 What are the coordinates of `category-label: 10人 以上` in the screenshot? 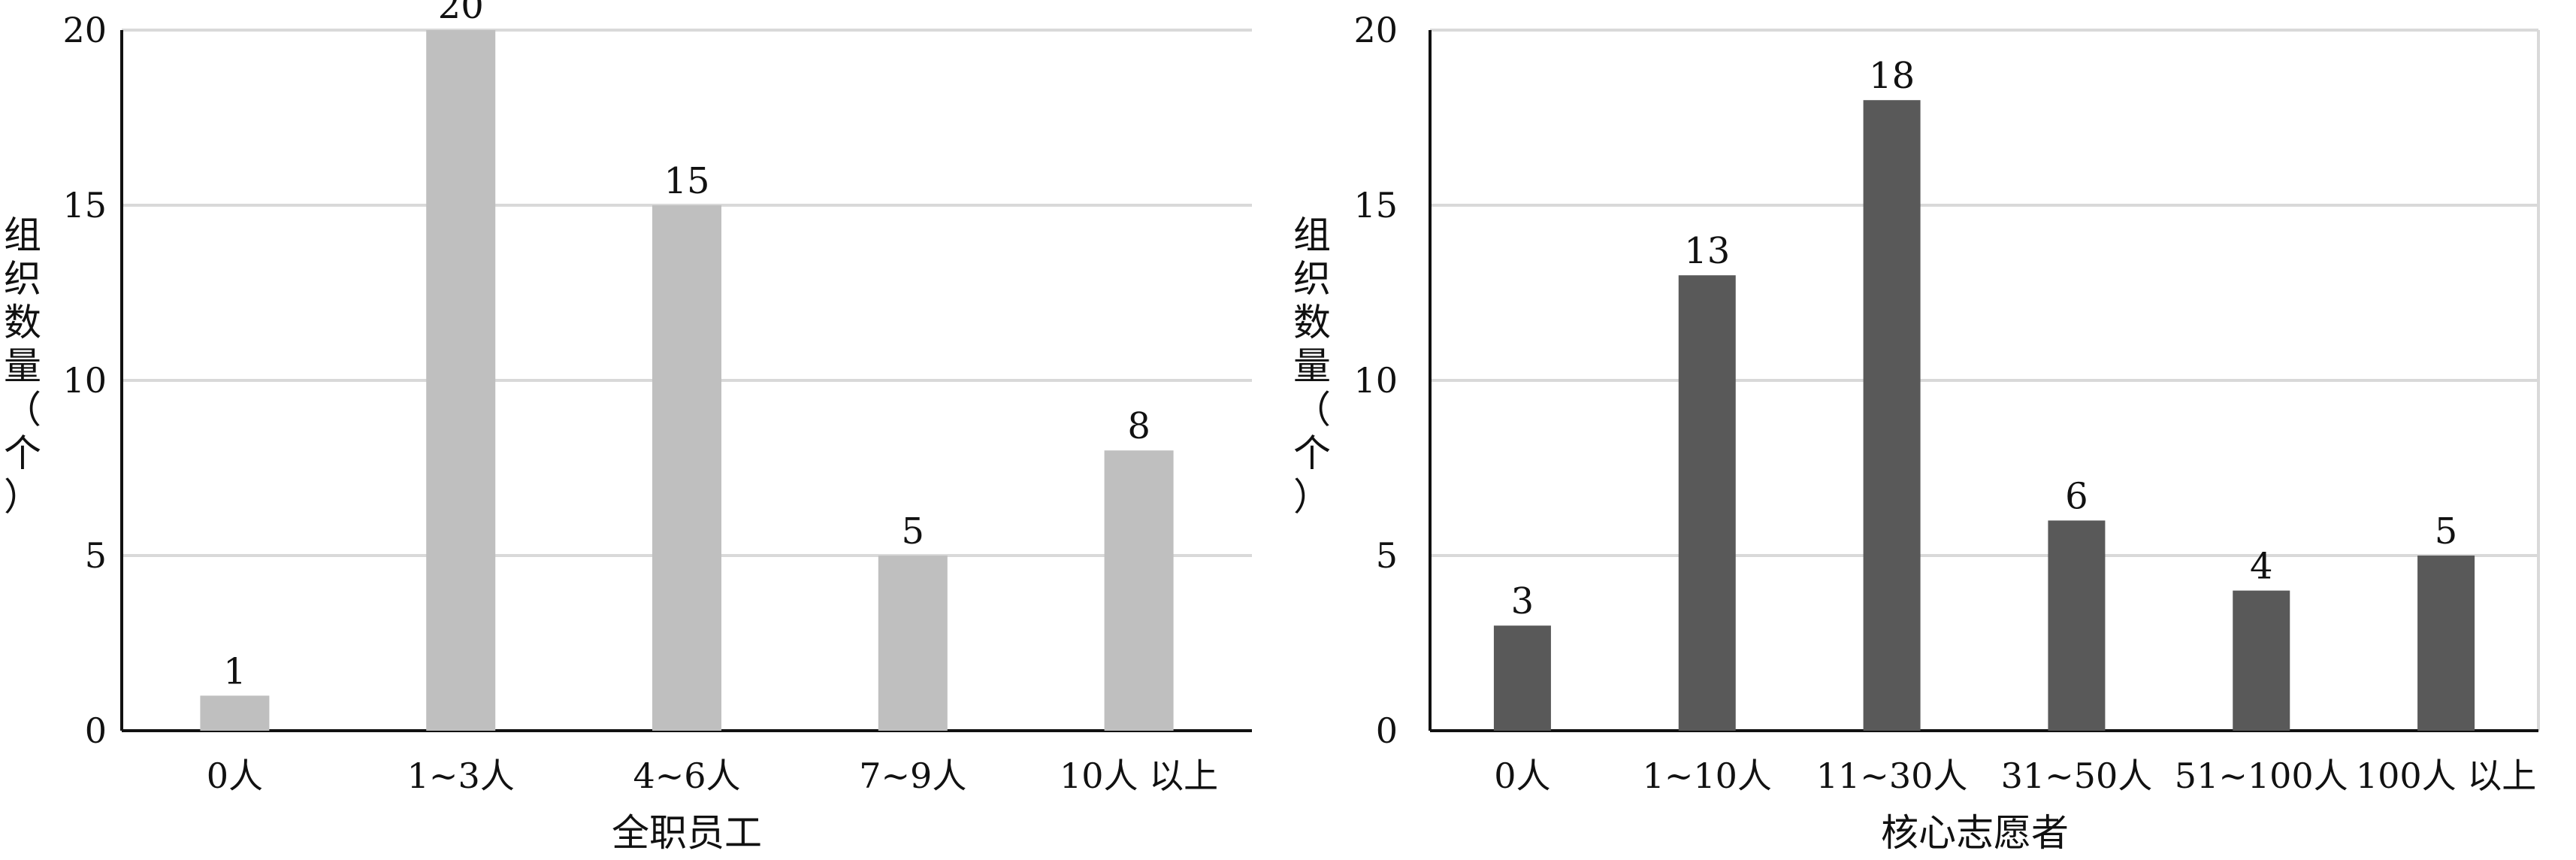 It's located at (1139, 776).